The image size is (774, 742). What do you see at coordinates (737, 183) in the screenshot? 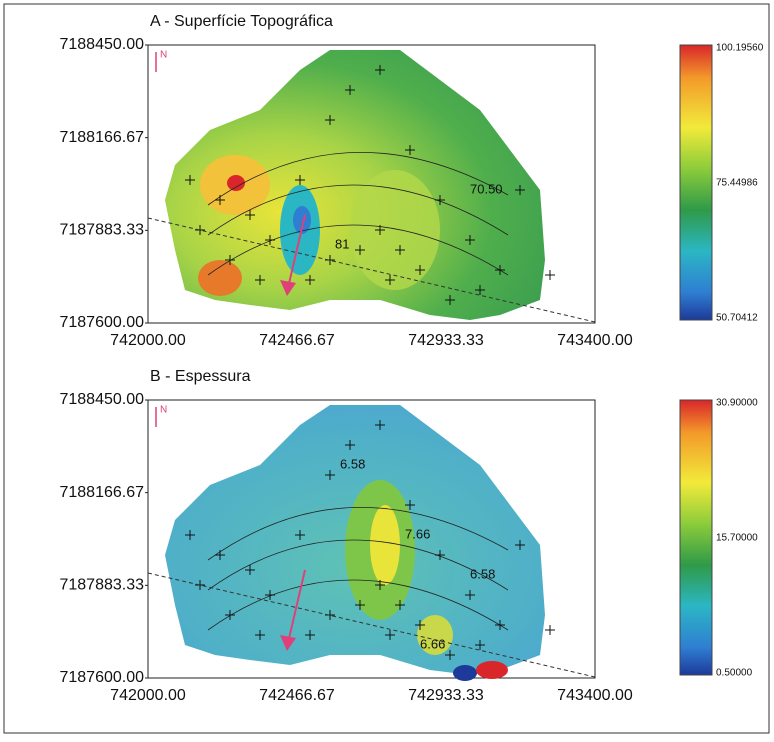
I see `colorbar-label: 75.44986` at bounding box center [737, 183].